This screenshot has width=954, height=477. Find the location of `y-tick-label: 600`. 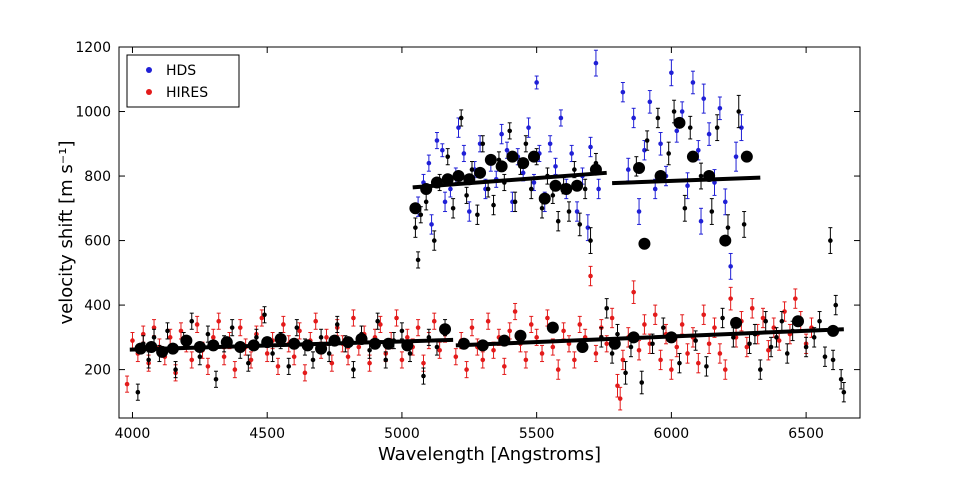

y-tick-label: 600 is located at coordinates (97, 242).